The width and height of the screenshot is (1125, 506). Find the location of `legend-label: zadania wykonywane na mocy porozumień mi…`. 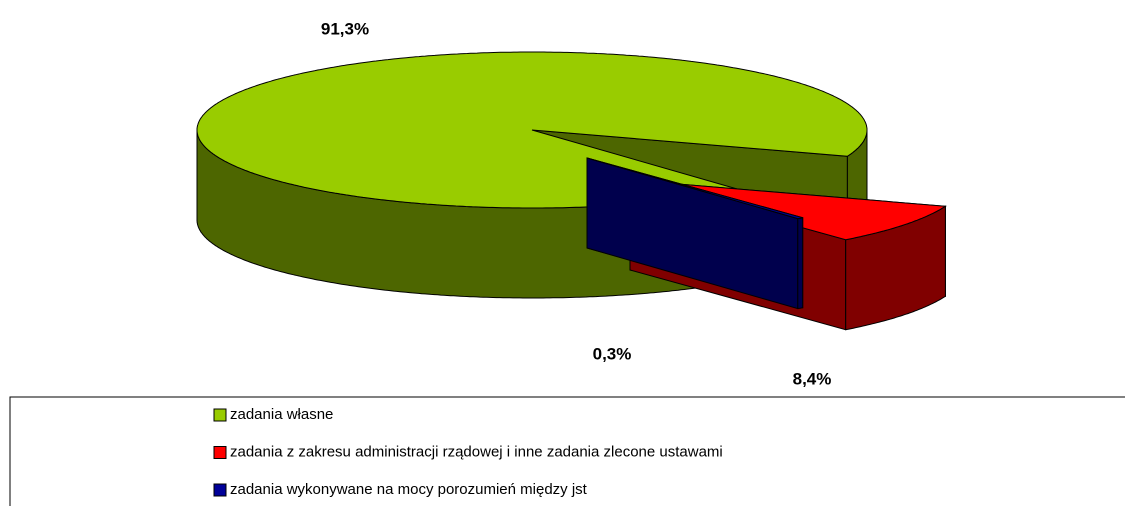

legend-label: zadania wykonywane na mocy porozumień mi… is located at coordinates (409, 489).